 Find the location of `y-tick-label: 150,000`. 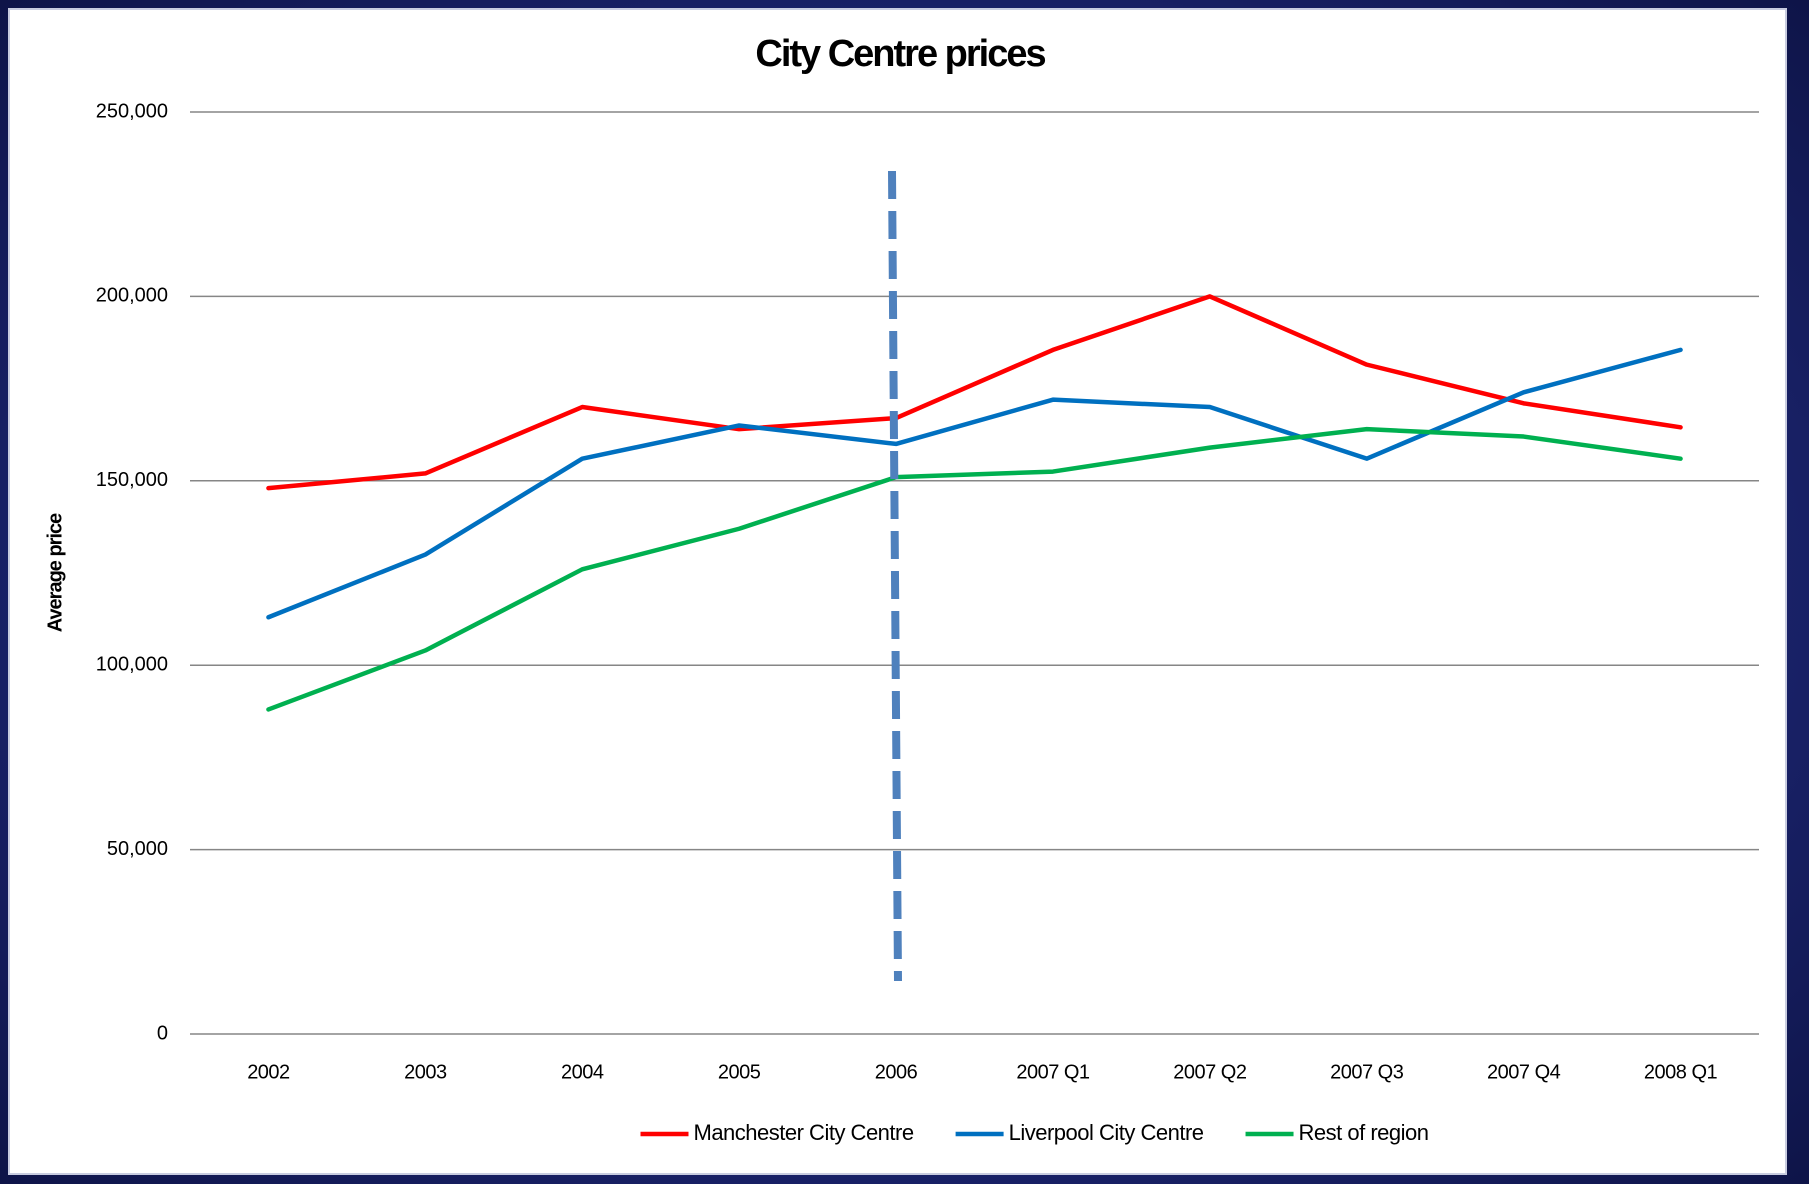

y-tick-label: 150,000 is located at coordinates (132, 480).